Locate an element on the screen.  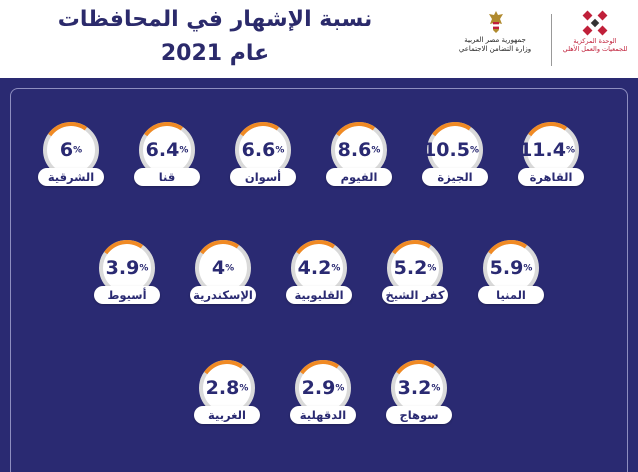
governorate-percentage: 4.2% is located at coordinates (319, 268).